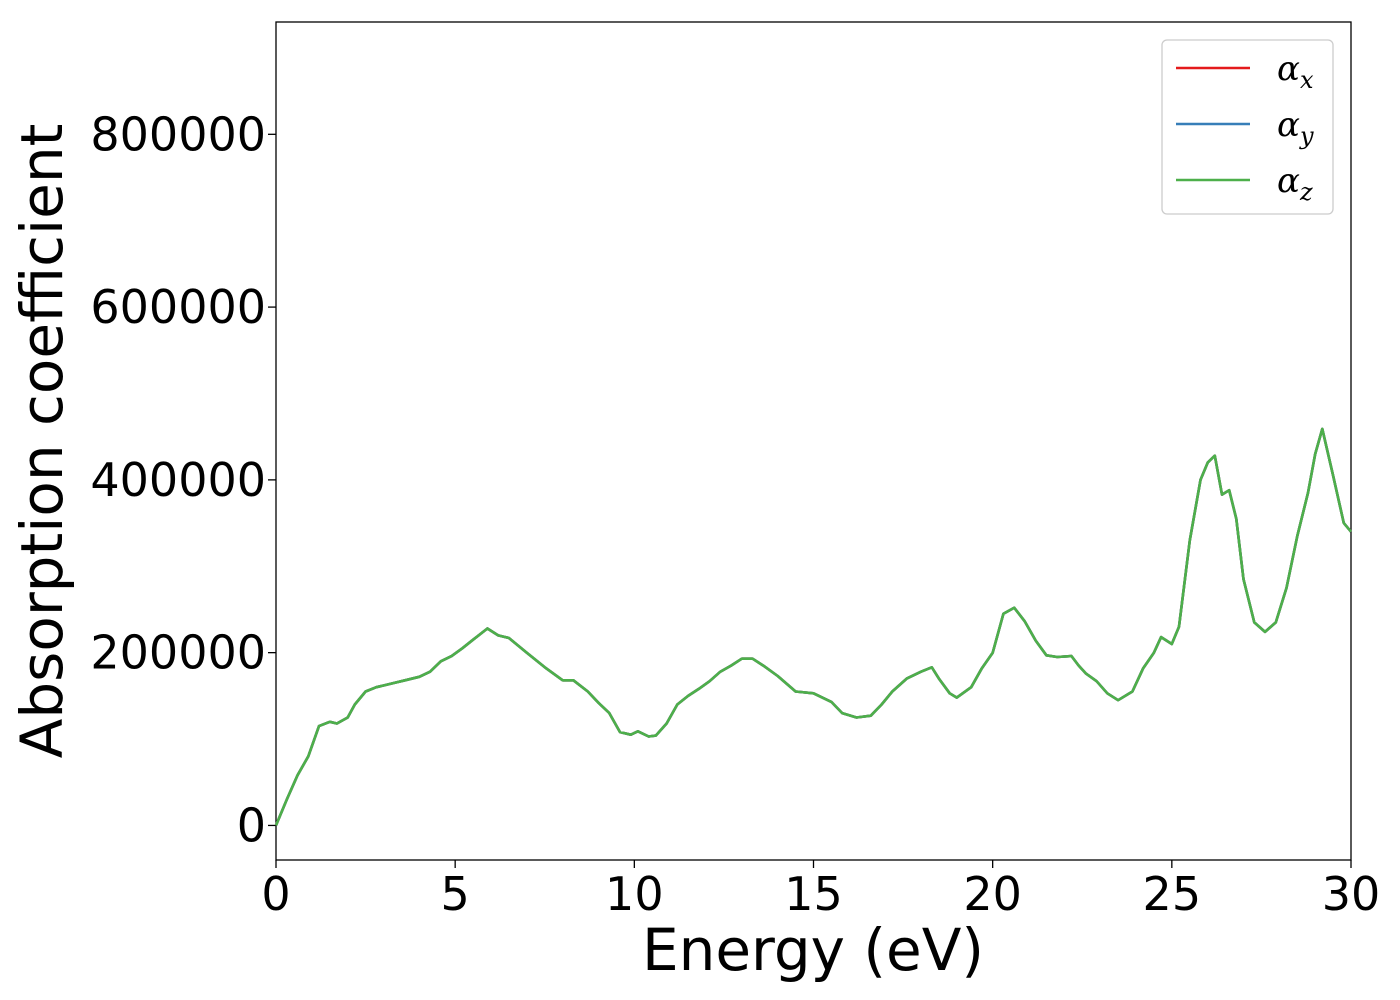 The image size is (1400, 1000). I want to click on y-tick-label: 600000, so click(178, 307).